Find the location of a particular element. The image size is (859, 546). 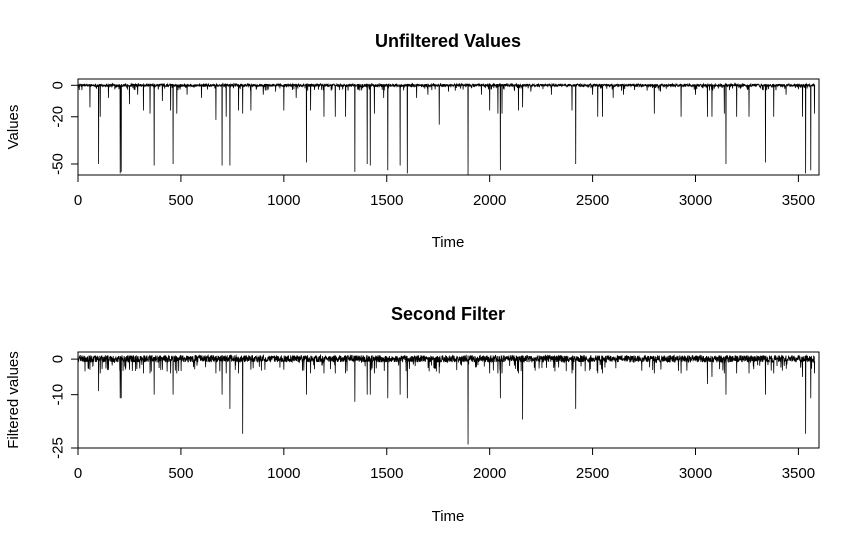

y-axis: 0 -20 -50 is located at coordinates (64, 128).